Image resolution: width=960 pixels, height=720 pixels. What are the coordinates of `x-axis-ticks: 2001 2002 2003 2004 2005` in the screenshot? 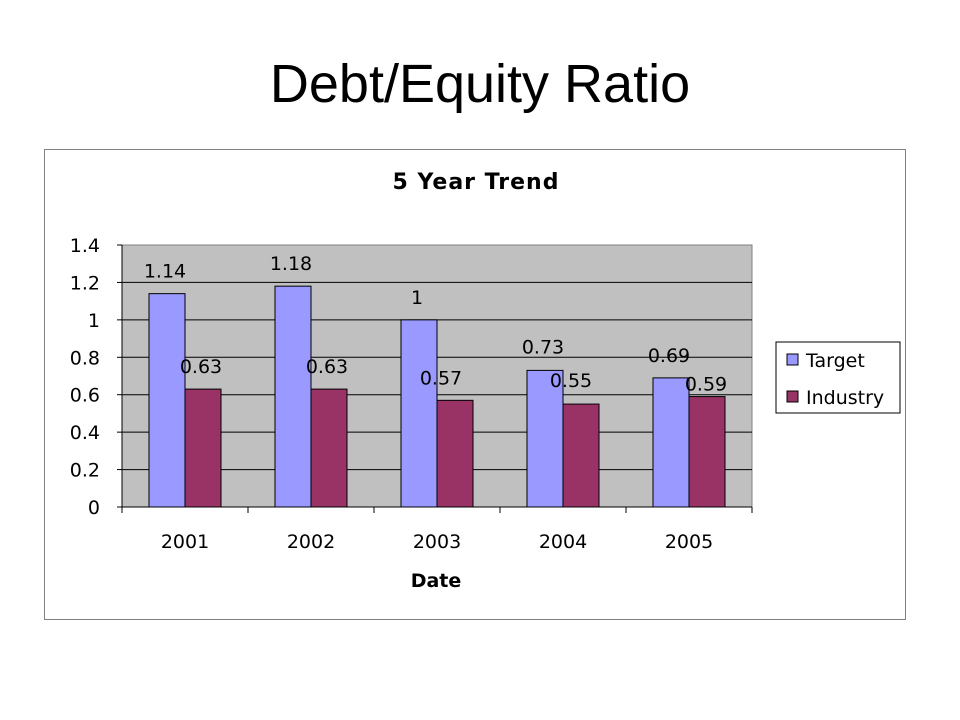 It's located at (437, 542).